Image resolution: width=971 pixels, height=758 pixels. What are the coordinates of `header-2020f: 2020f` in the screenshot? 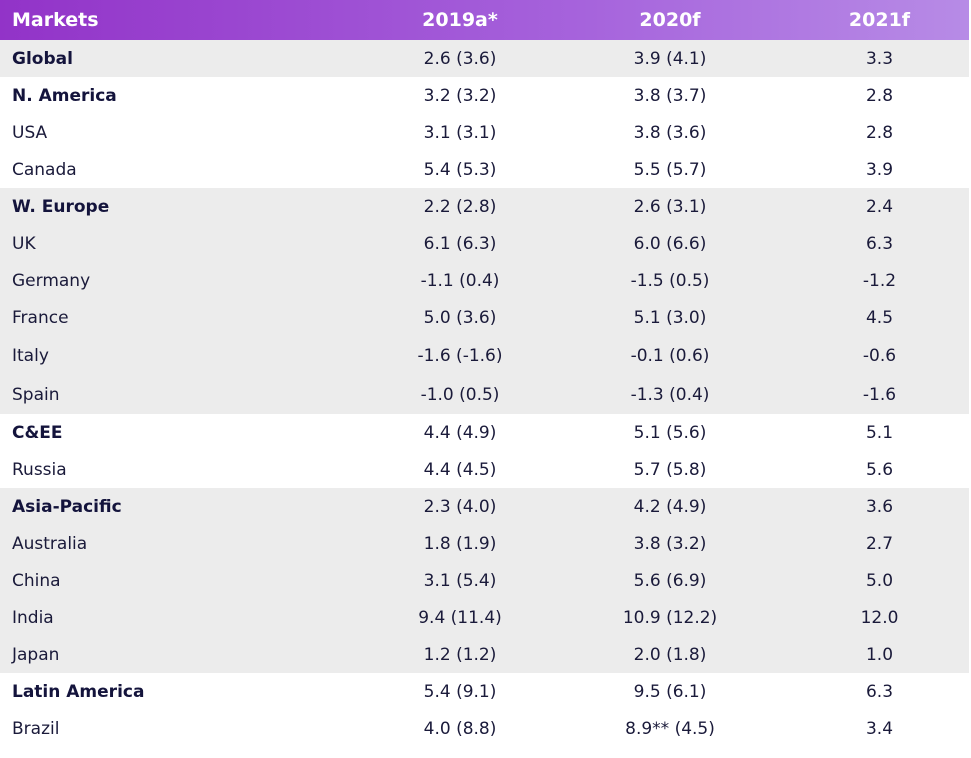 It's located at (670, 20).